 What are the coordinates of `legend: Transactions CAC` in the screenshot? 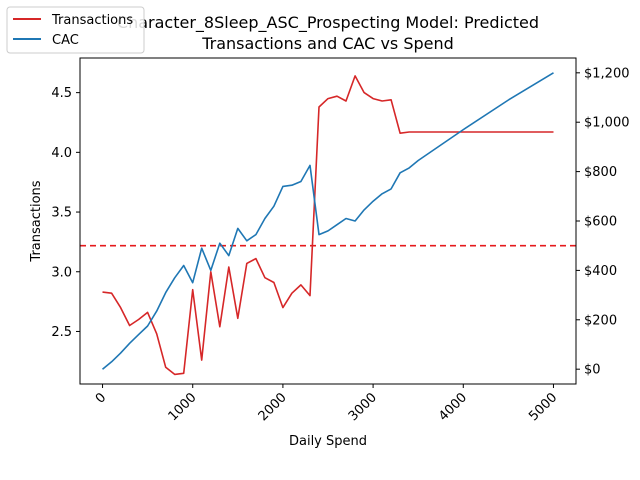 It's located at (75, 30).